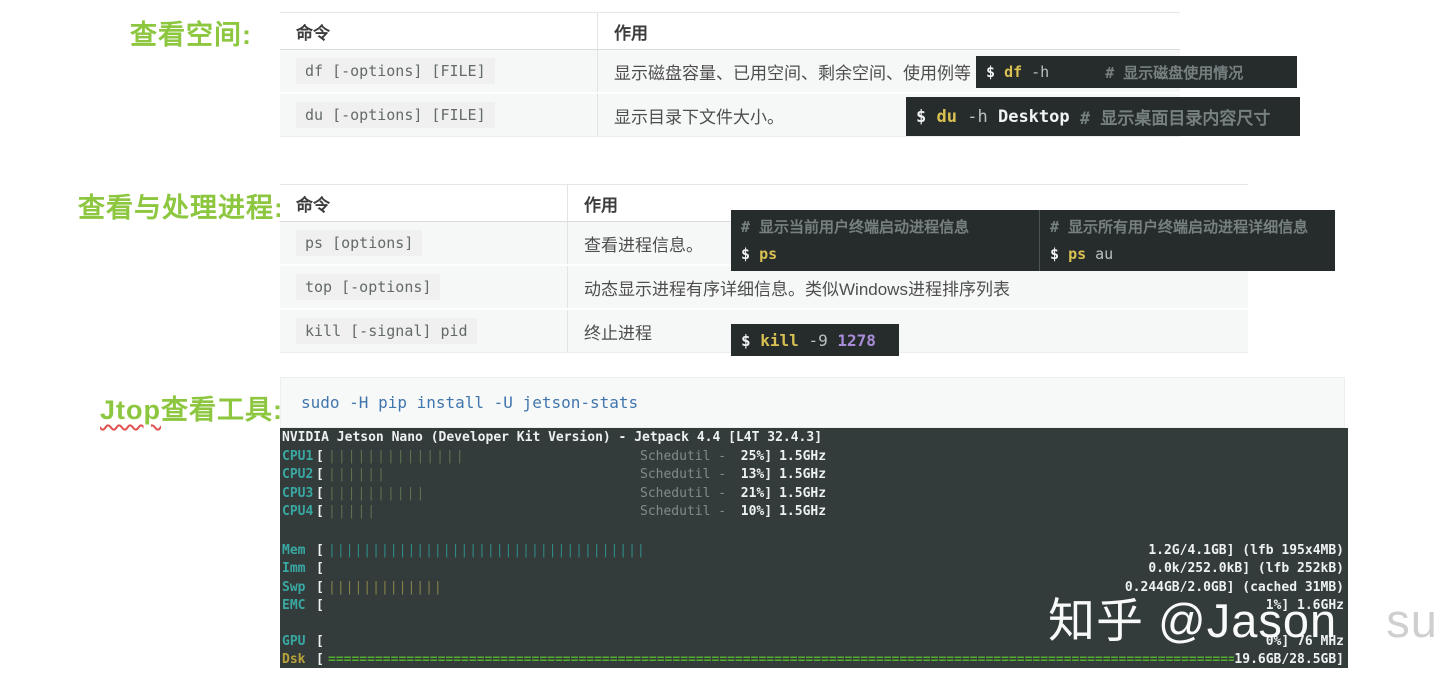  Describe the element at coordinates (855, 226) in the screenshot. I see `shell-comment: # 显示当前用户终端启动进程信息` at that location.